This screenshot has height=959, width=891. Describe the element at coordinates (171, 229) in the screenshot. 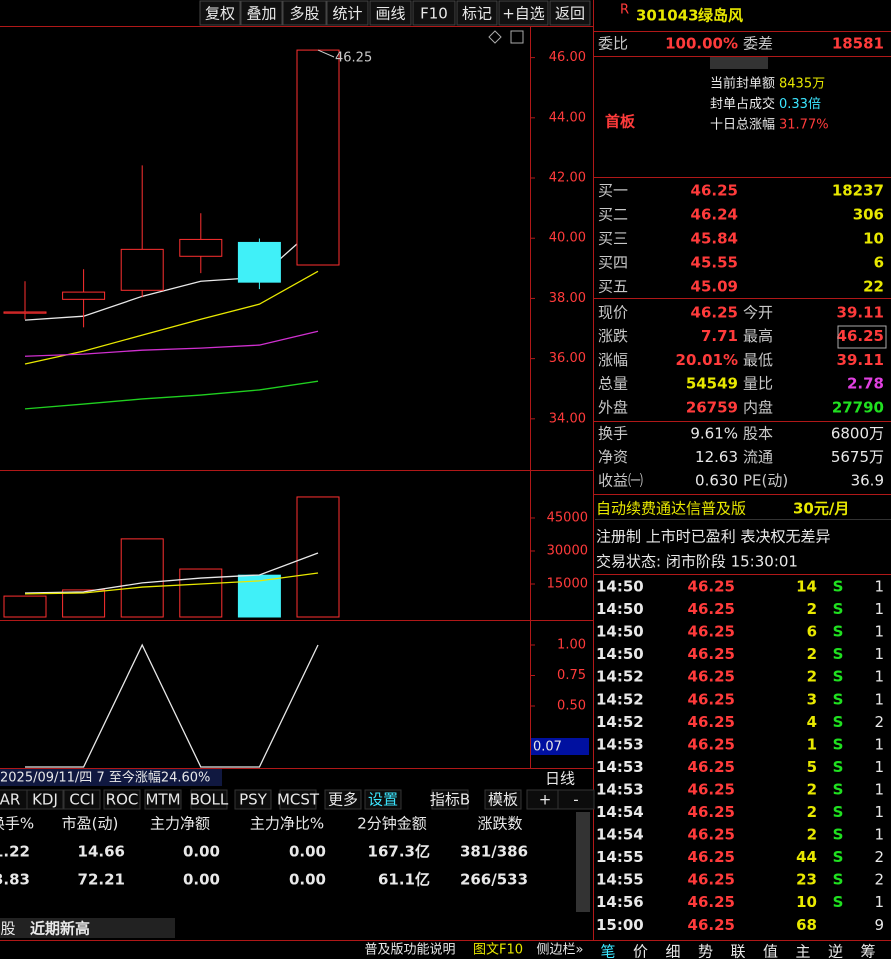

I see `chart-area` at that location.